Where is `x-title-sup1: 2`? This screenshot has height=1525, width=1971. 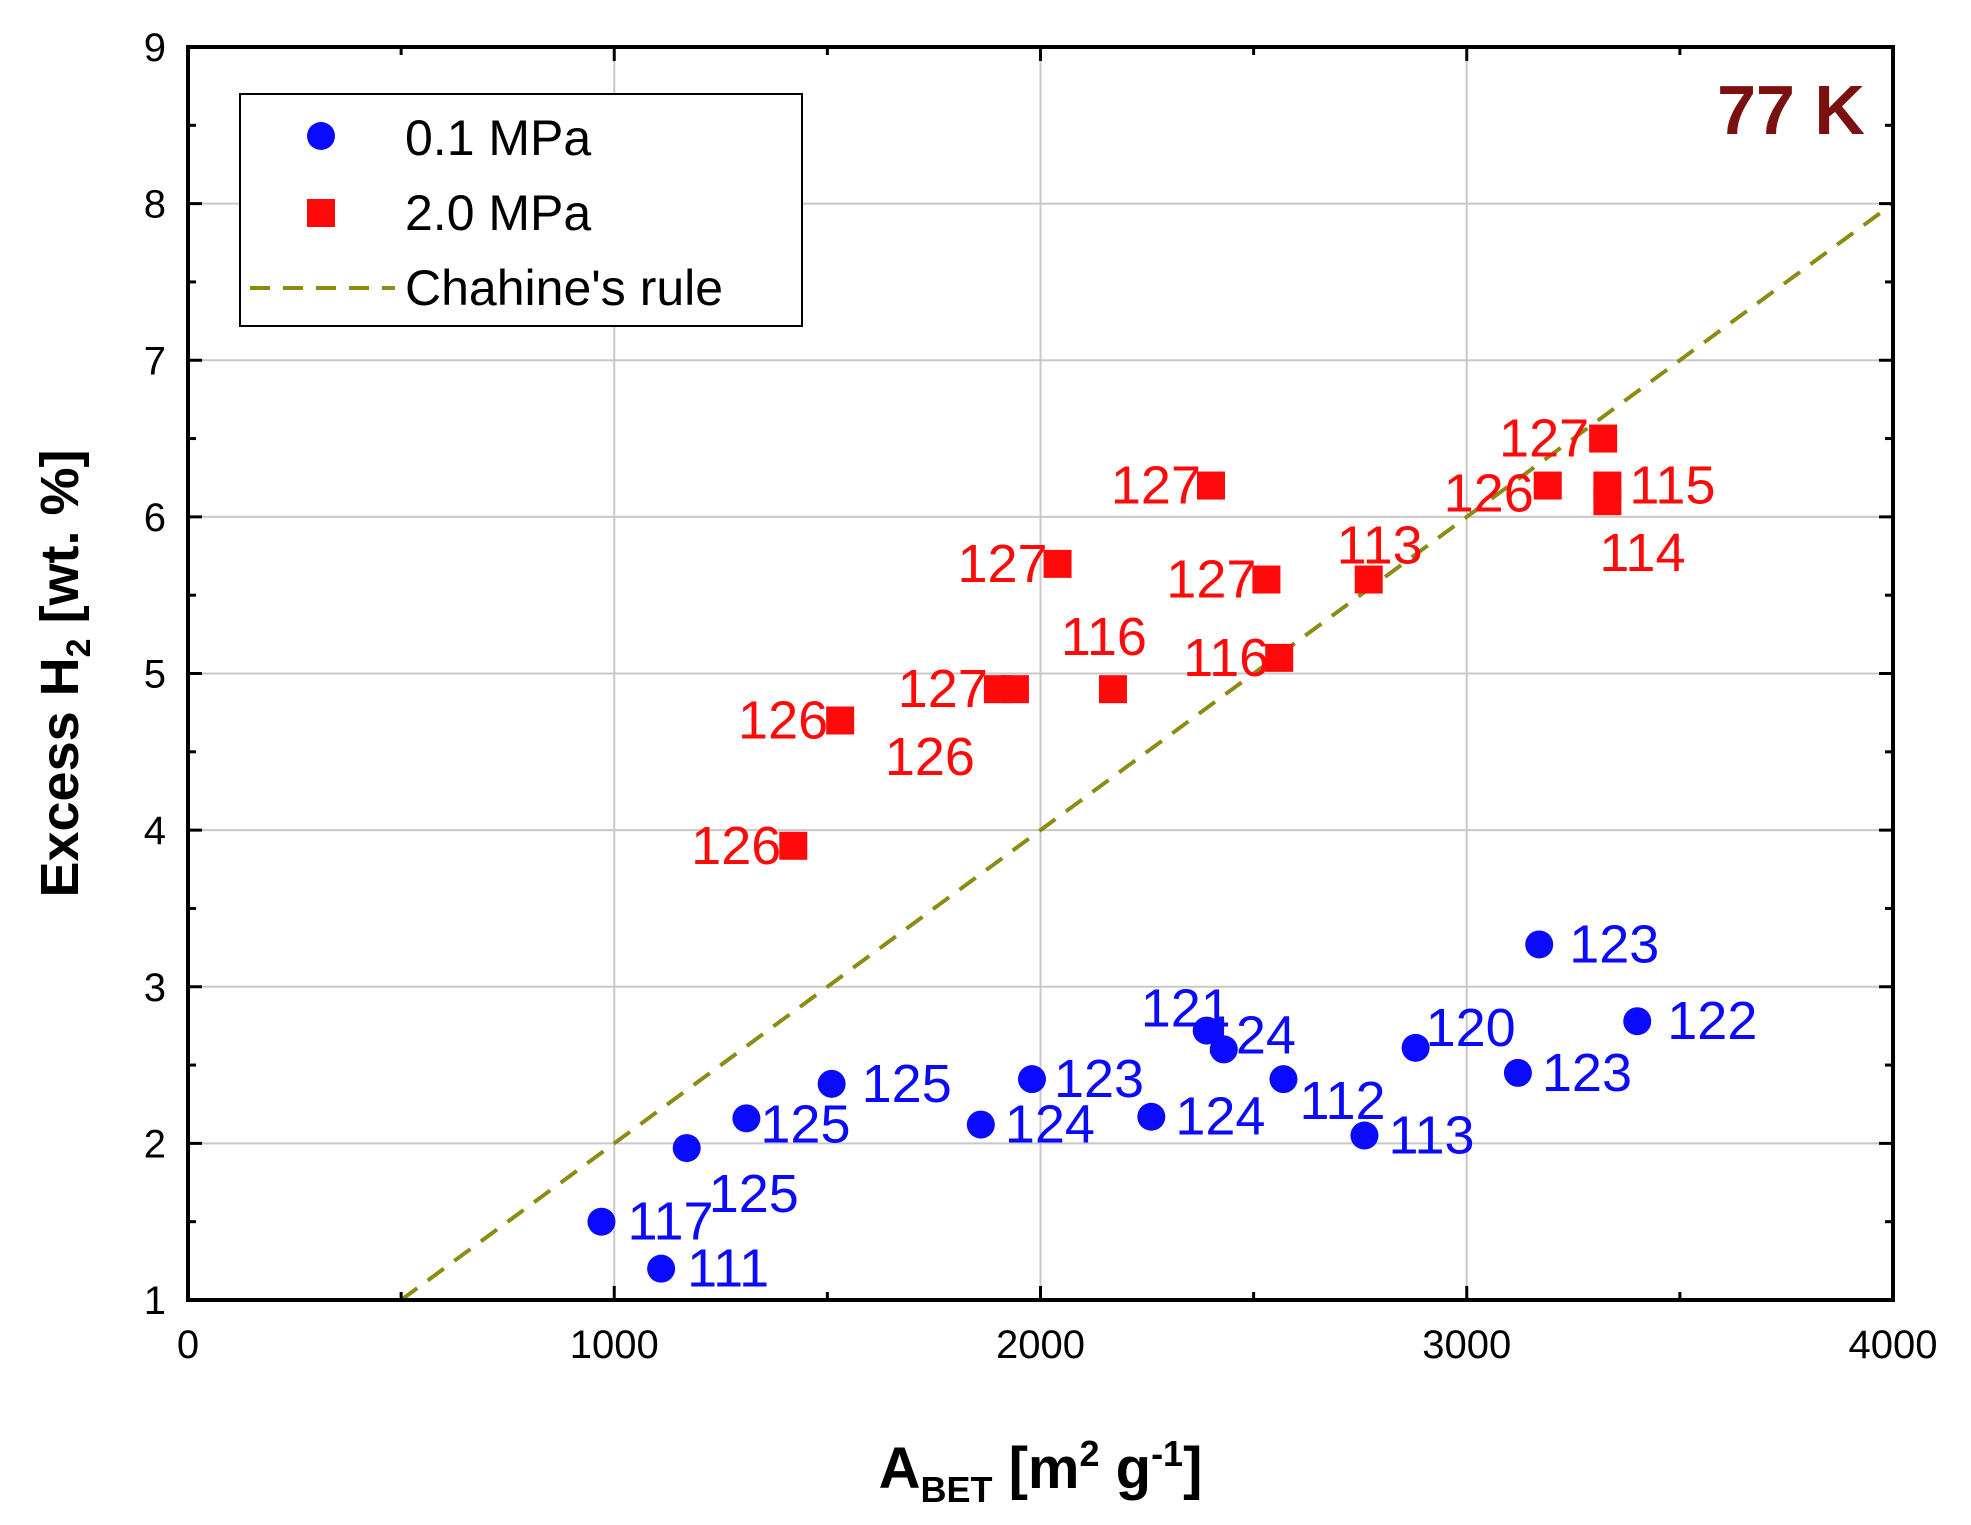
x-title-sup1: 2 is located at coordinates (1089, 1453).